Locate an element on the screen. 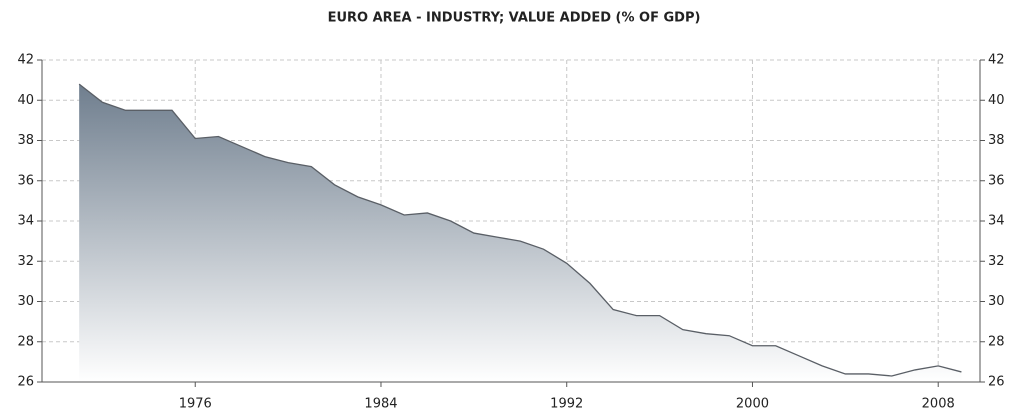 The width and height of the screenshot is (1028, 416). x-tick-label: 1976 is located at coordinates (195, 404).